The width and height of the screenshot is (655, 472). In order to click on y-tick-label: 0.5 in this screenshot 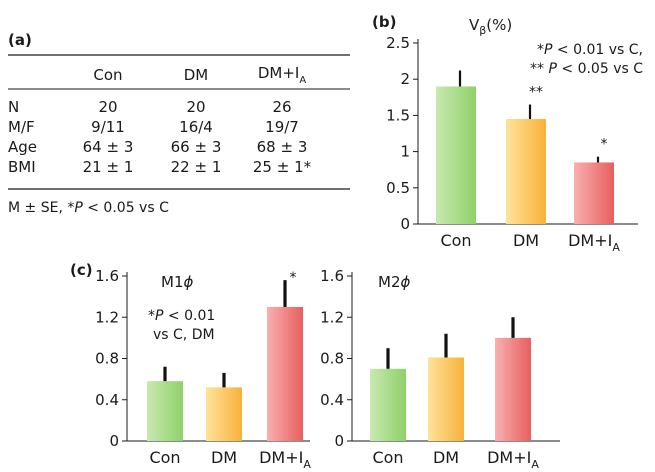, I will do `click(398, 188)`.